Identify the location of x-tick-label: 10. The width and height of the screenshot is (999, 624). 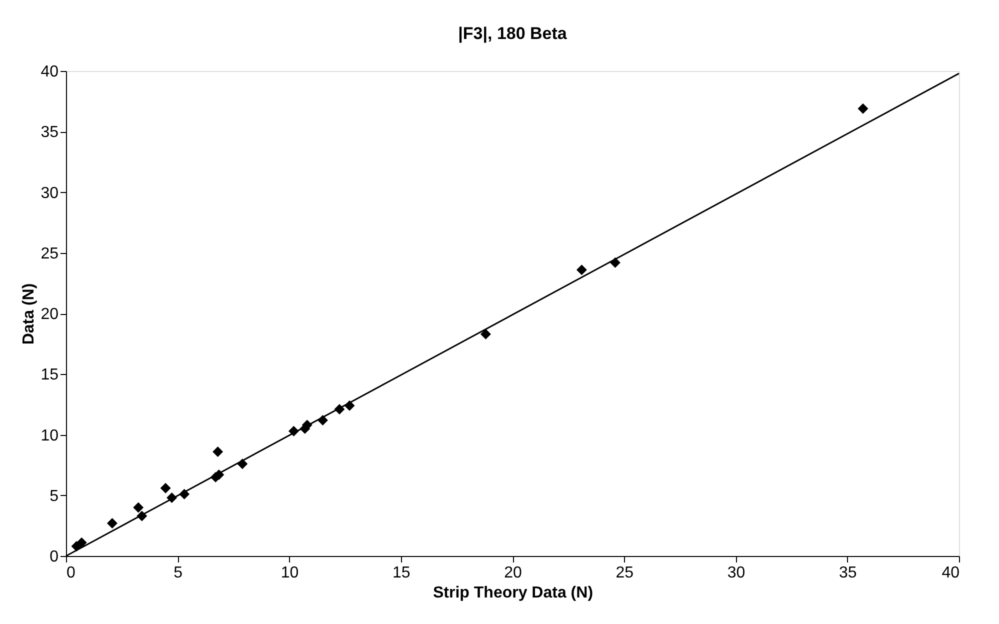
(289, 573).